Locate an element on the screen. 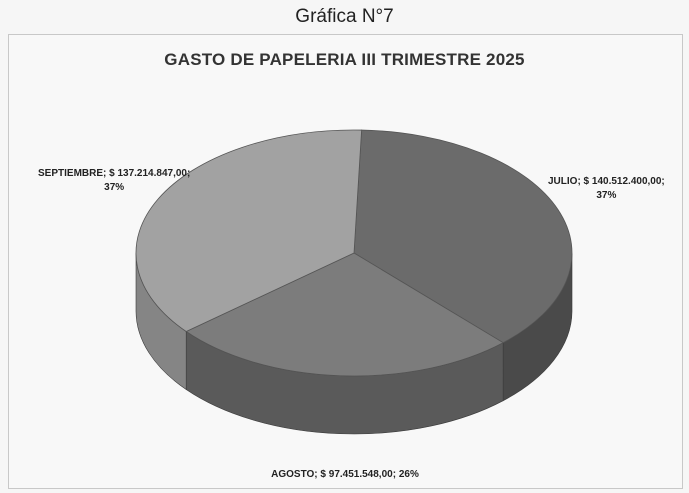  data-label-septiembre-line2: 37% is located at coordinates (114, 187).